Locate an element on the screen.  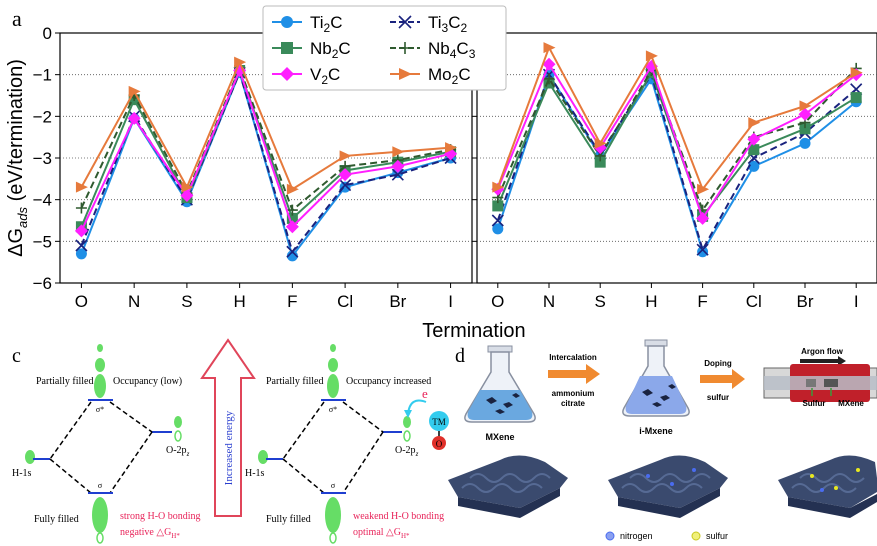
partially-filled-label: Partially filled is located at coordinates (295, 381).